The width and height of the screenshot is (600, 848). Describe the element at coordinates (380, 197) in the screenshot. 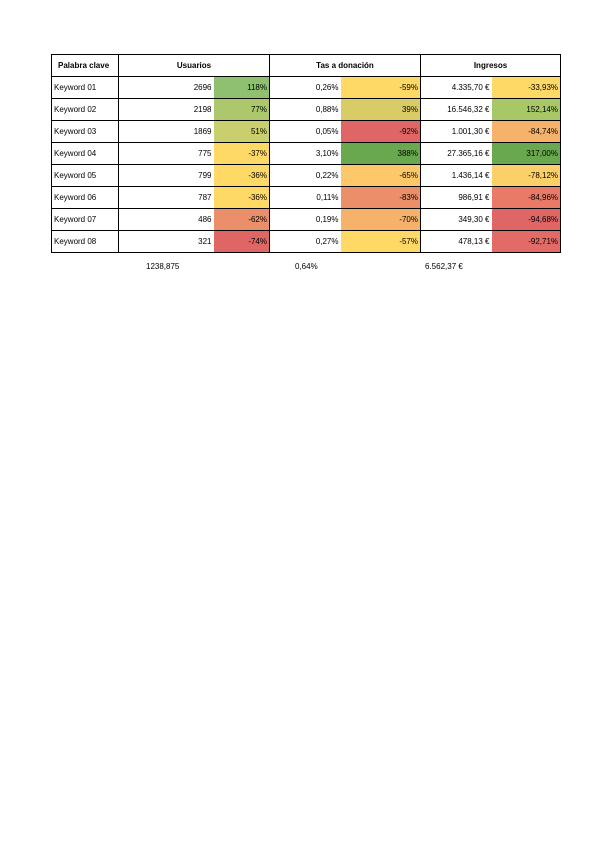

I see `tasa-change-cell: -83%` at that location.